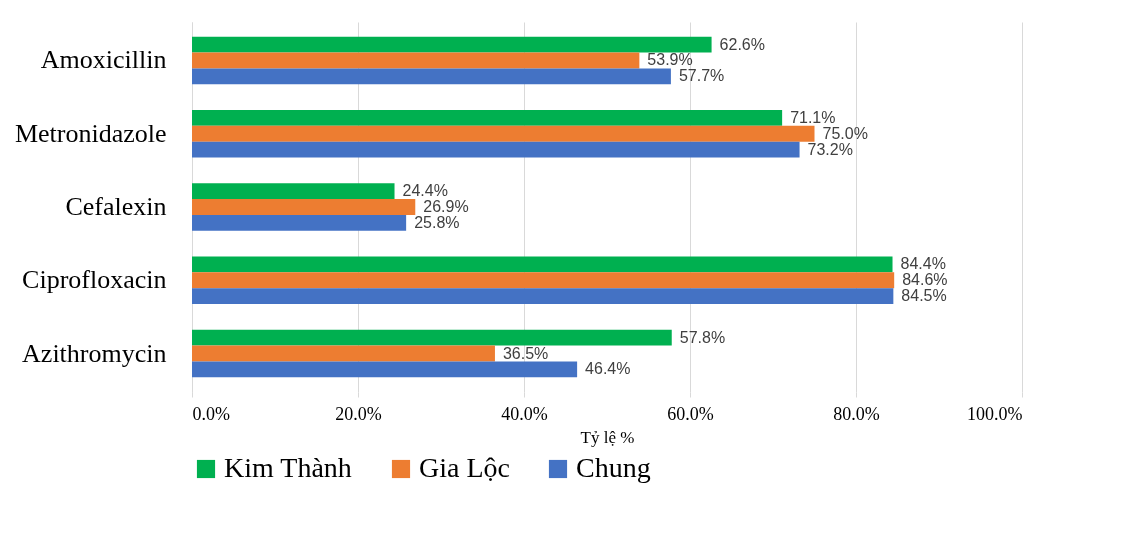 This screenshot has width=1128, height=536. I want to click on data-label: 46.4%, so click(608, 369).